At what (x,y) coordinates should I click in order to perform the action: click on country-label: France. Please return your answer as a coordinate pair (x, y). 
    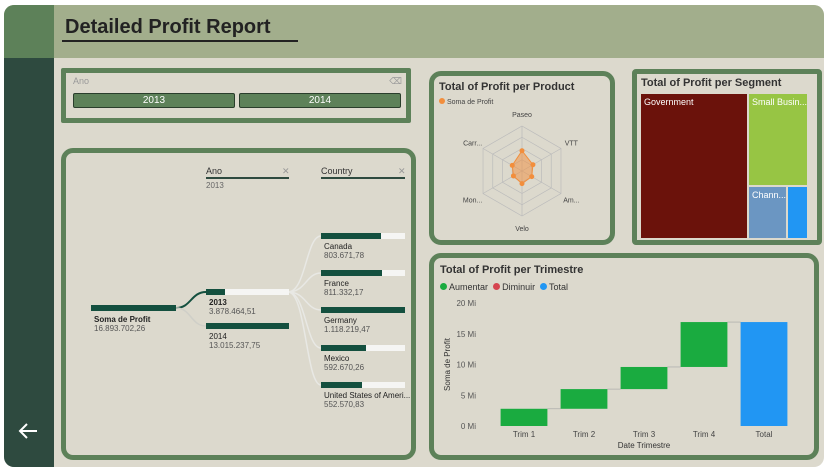
    Looking at the image, I should click on (336, 283).